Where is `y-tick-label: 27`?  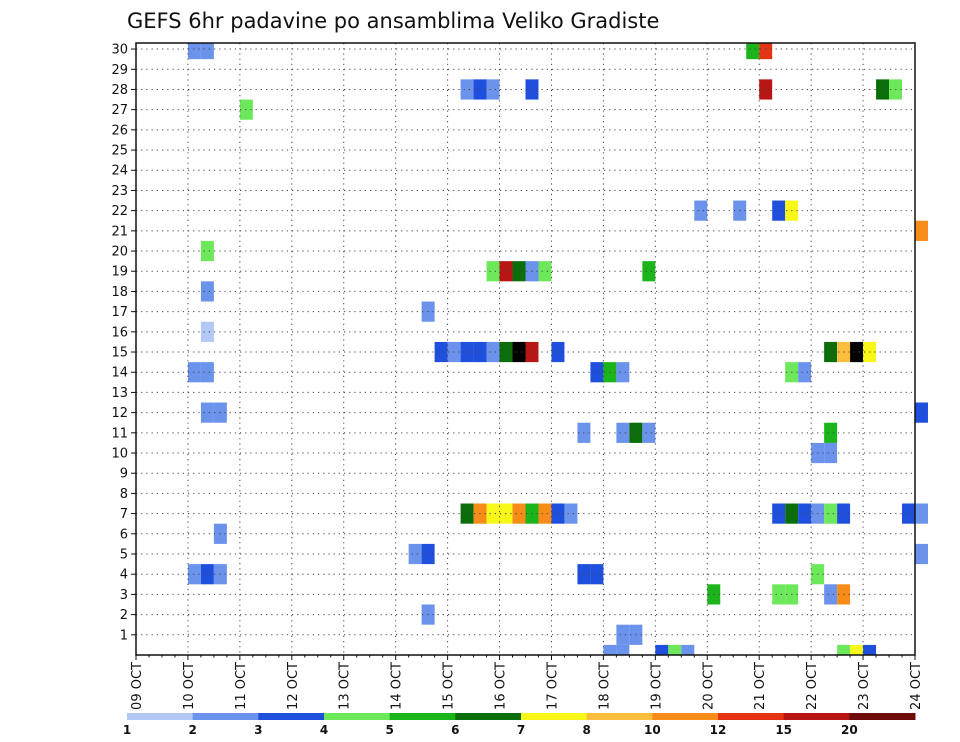 y-tick-label: 27 is located at coordinates (119, 110).